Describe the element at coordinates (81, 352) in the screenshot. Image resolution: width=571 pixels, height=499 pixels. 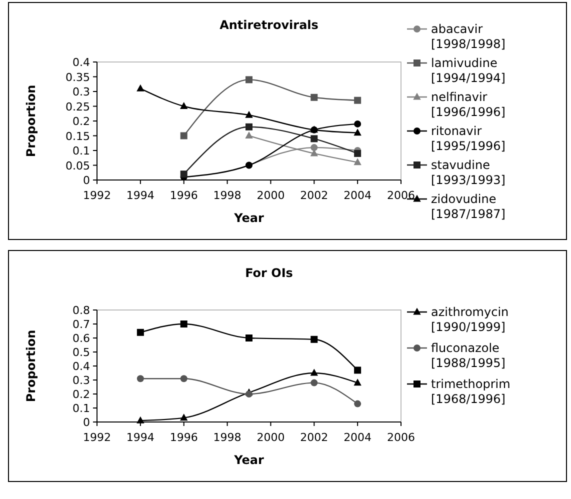
I see `y-tick-label: 0.5` at that location.